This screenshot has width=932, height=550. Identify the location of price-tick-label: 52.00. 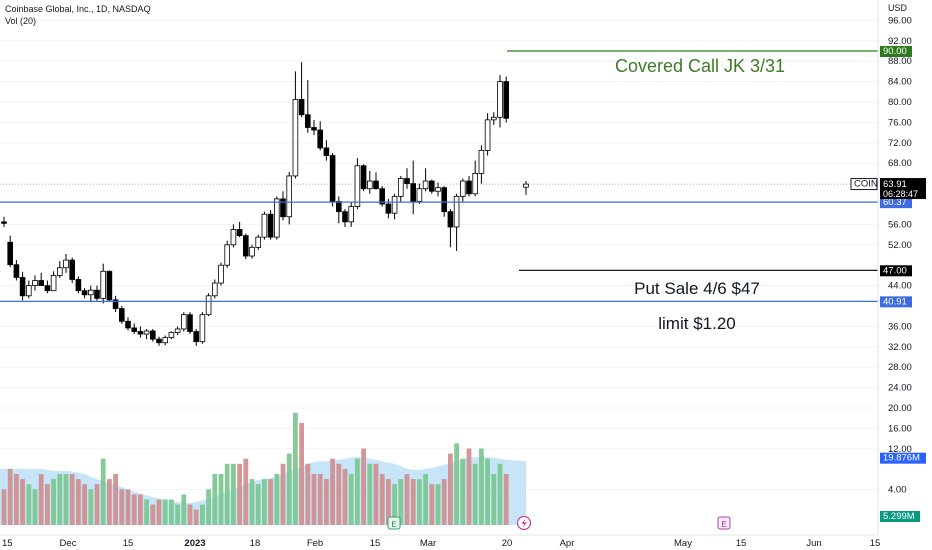
(900, 245).